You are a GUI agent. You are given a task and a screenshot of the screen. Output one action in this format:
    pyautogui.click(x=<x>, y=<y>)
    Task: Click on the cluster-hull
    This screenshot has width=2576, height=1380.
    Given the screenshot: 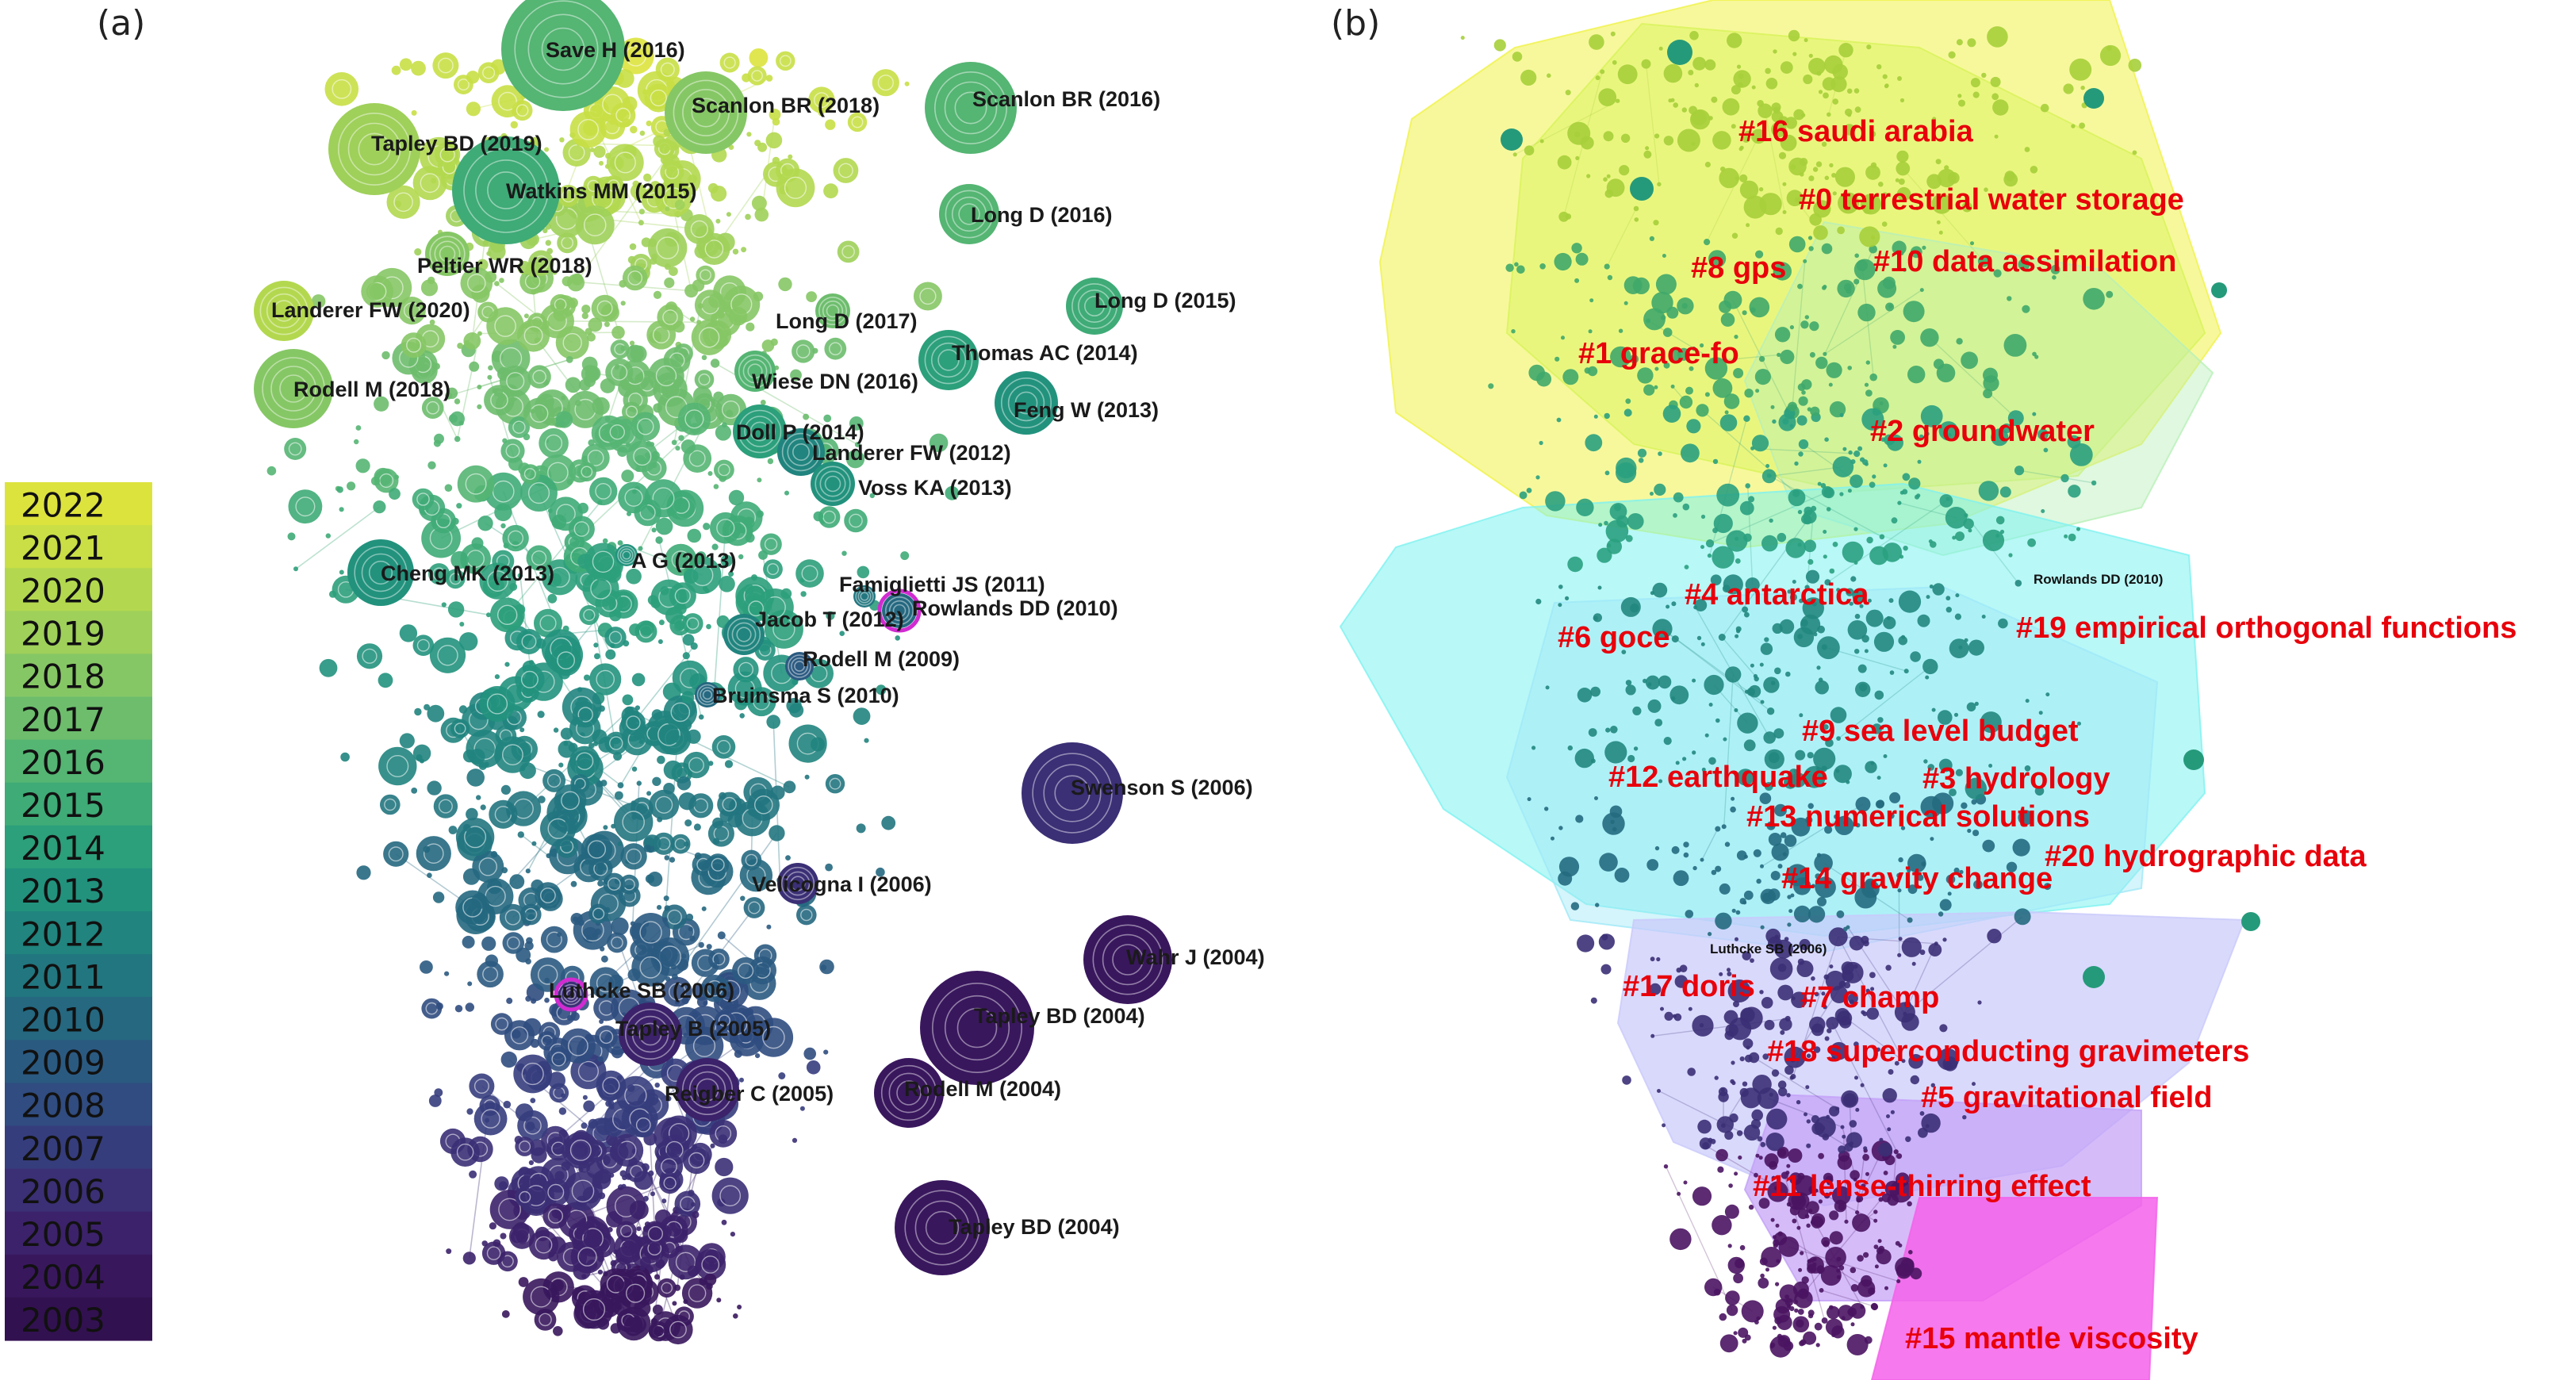 What is the action you would take?
    pyautogui.click(x=2015, y=1288)
    